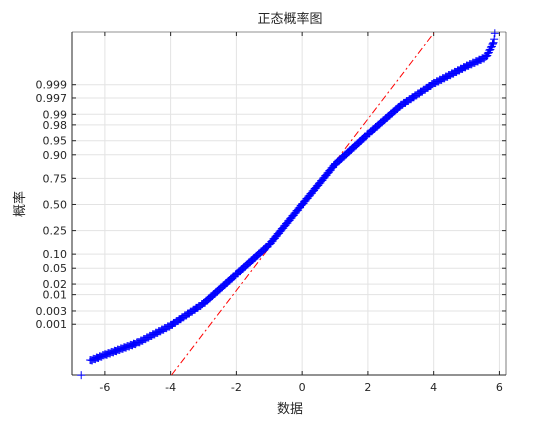 The height and width of the screenshot is (425, 560). I want to click on y-tick-label: 0.10, so click(55, 254).